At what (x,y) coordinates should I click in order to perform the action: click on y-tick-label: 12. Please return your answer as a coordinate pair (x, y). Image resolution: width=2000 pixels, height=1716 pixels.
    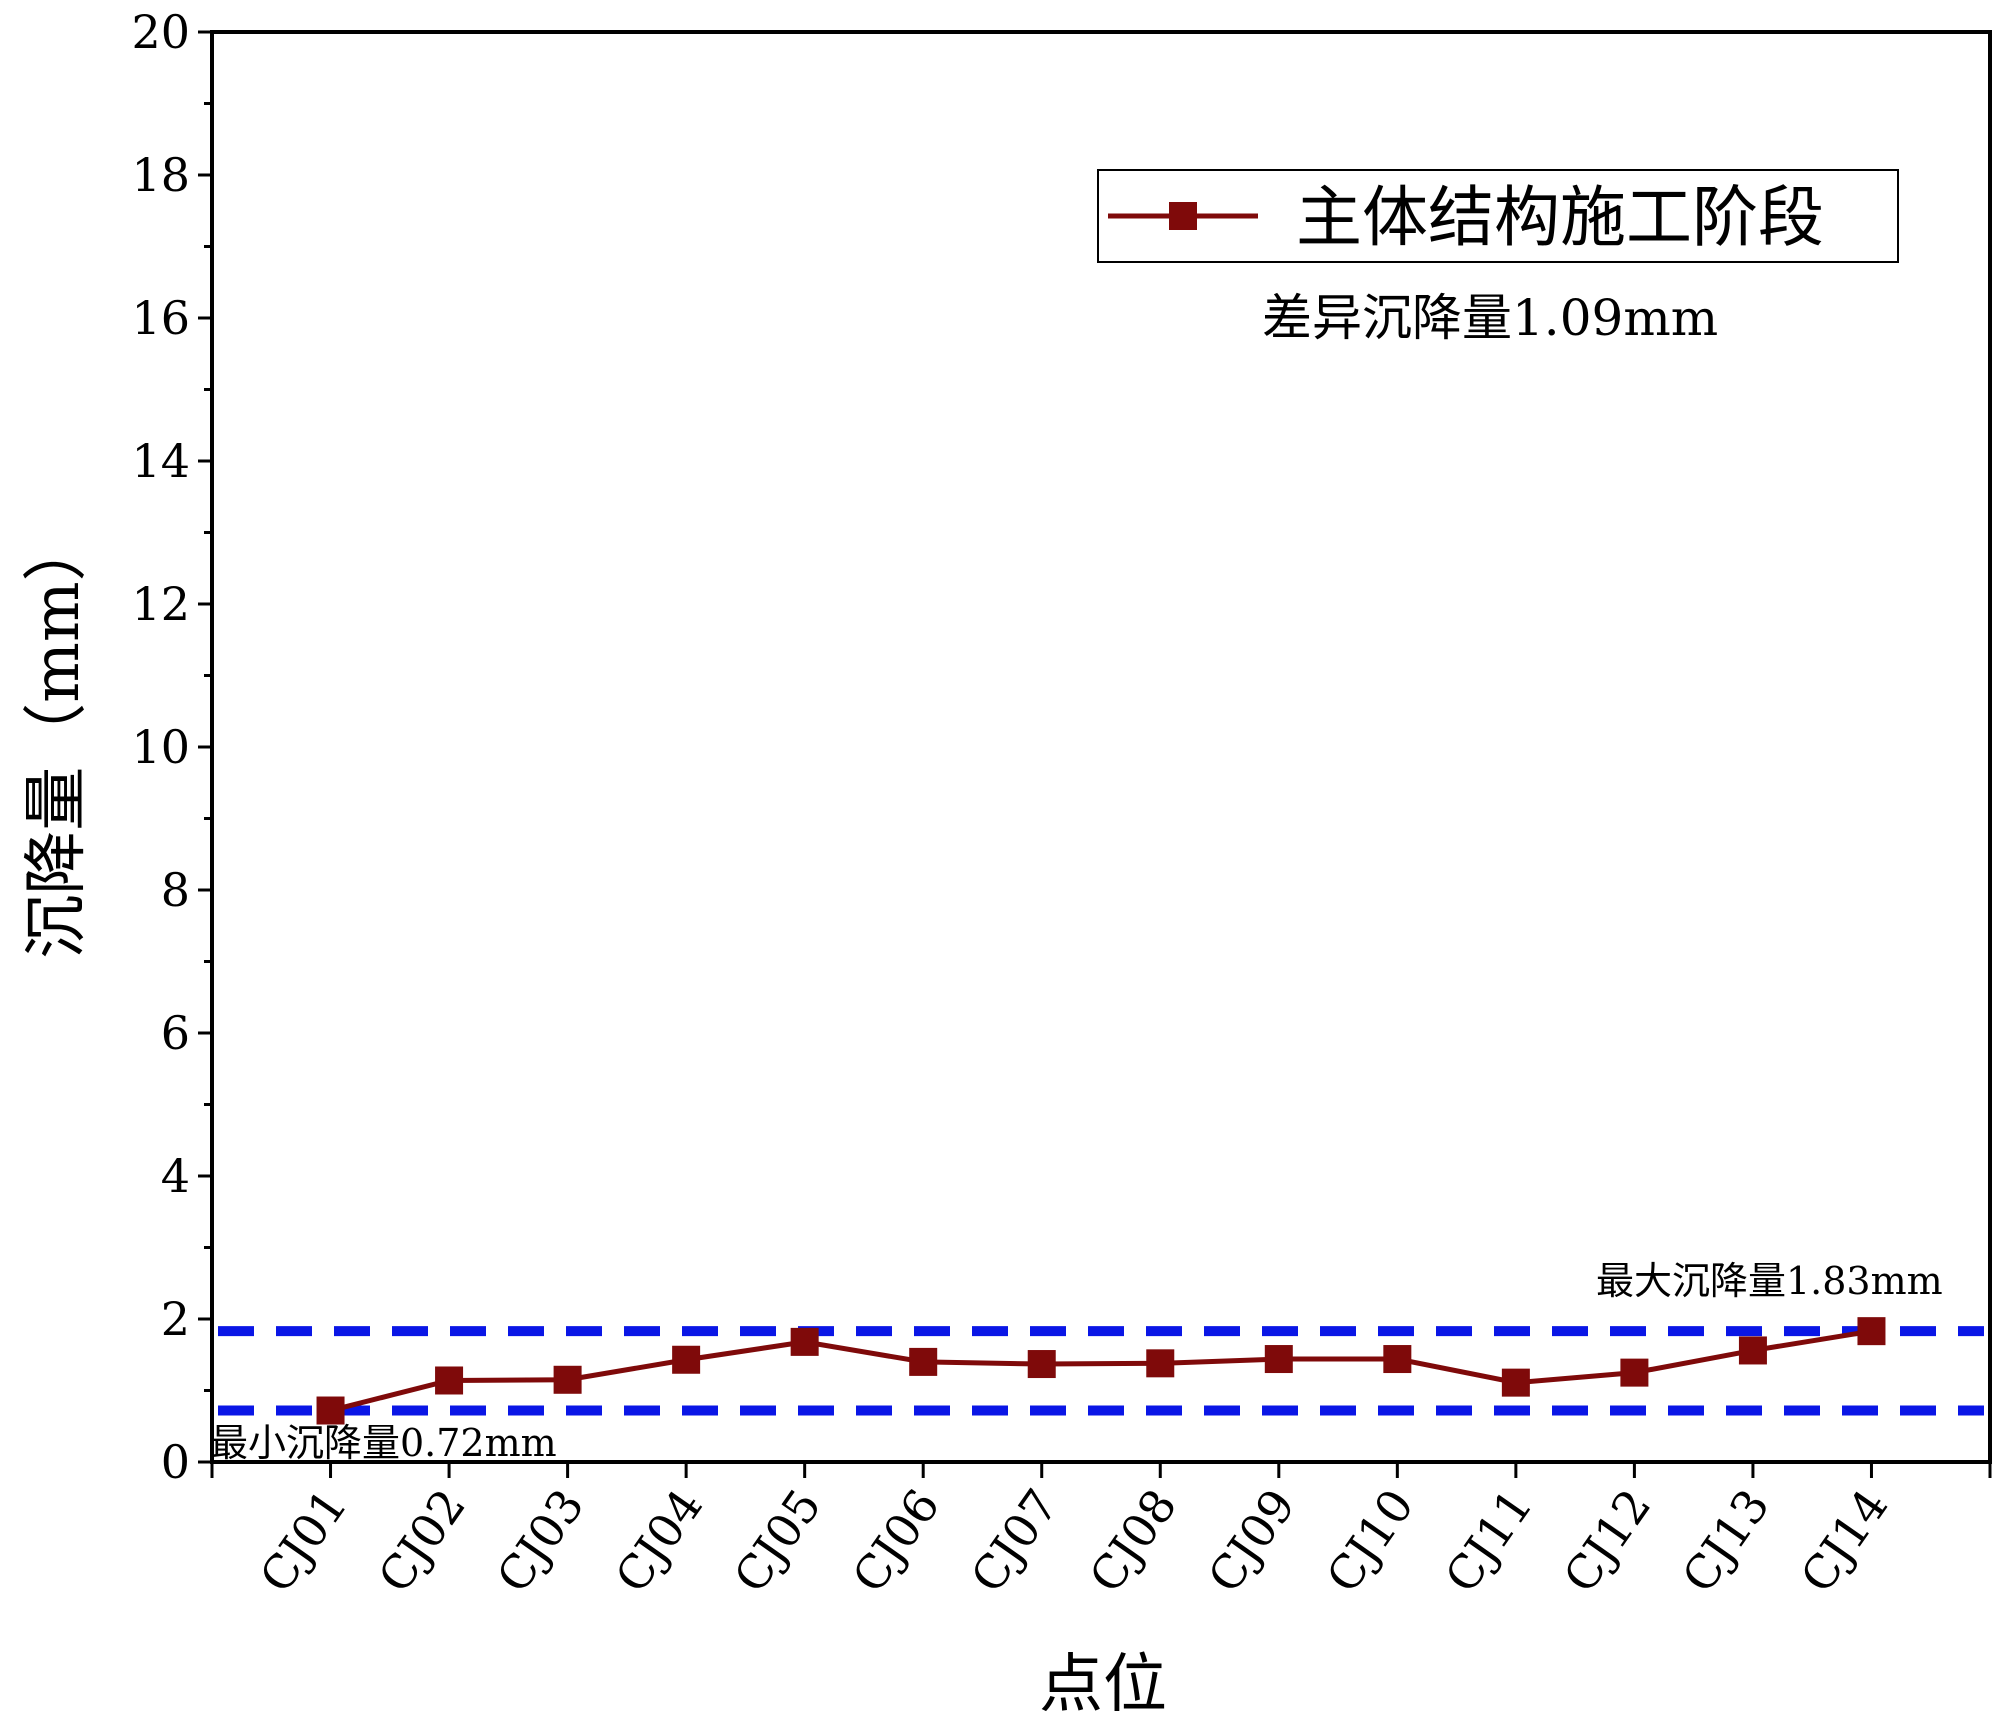
    Looking at the image, I should click on (160, 604).